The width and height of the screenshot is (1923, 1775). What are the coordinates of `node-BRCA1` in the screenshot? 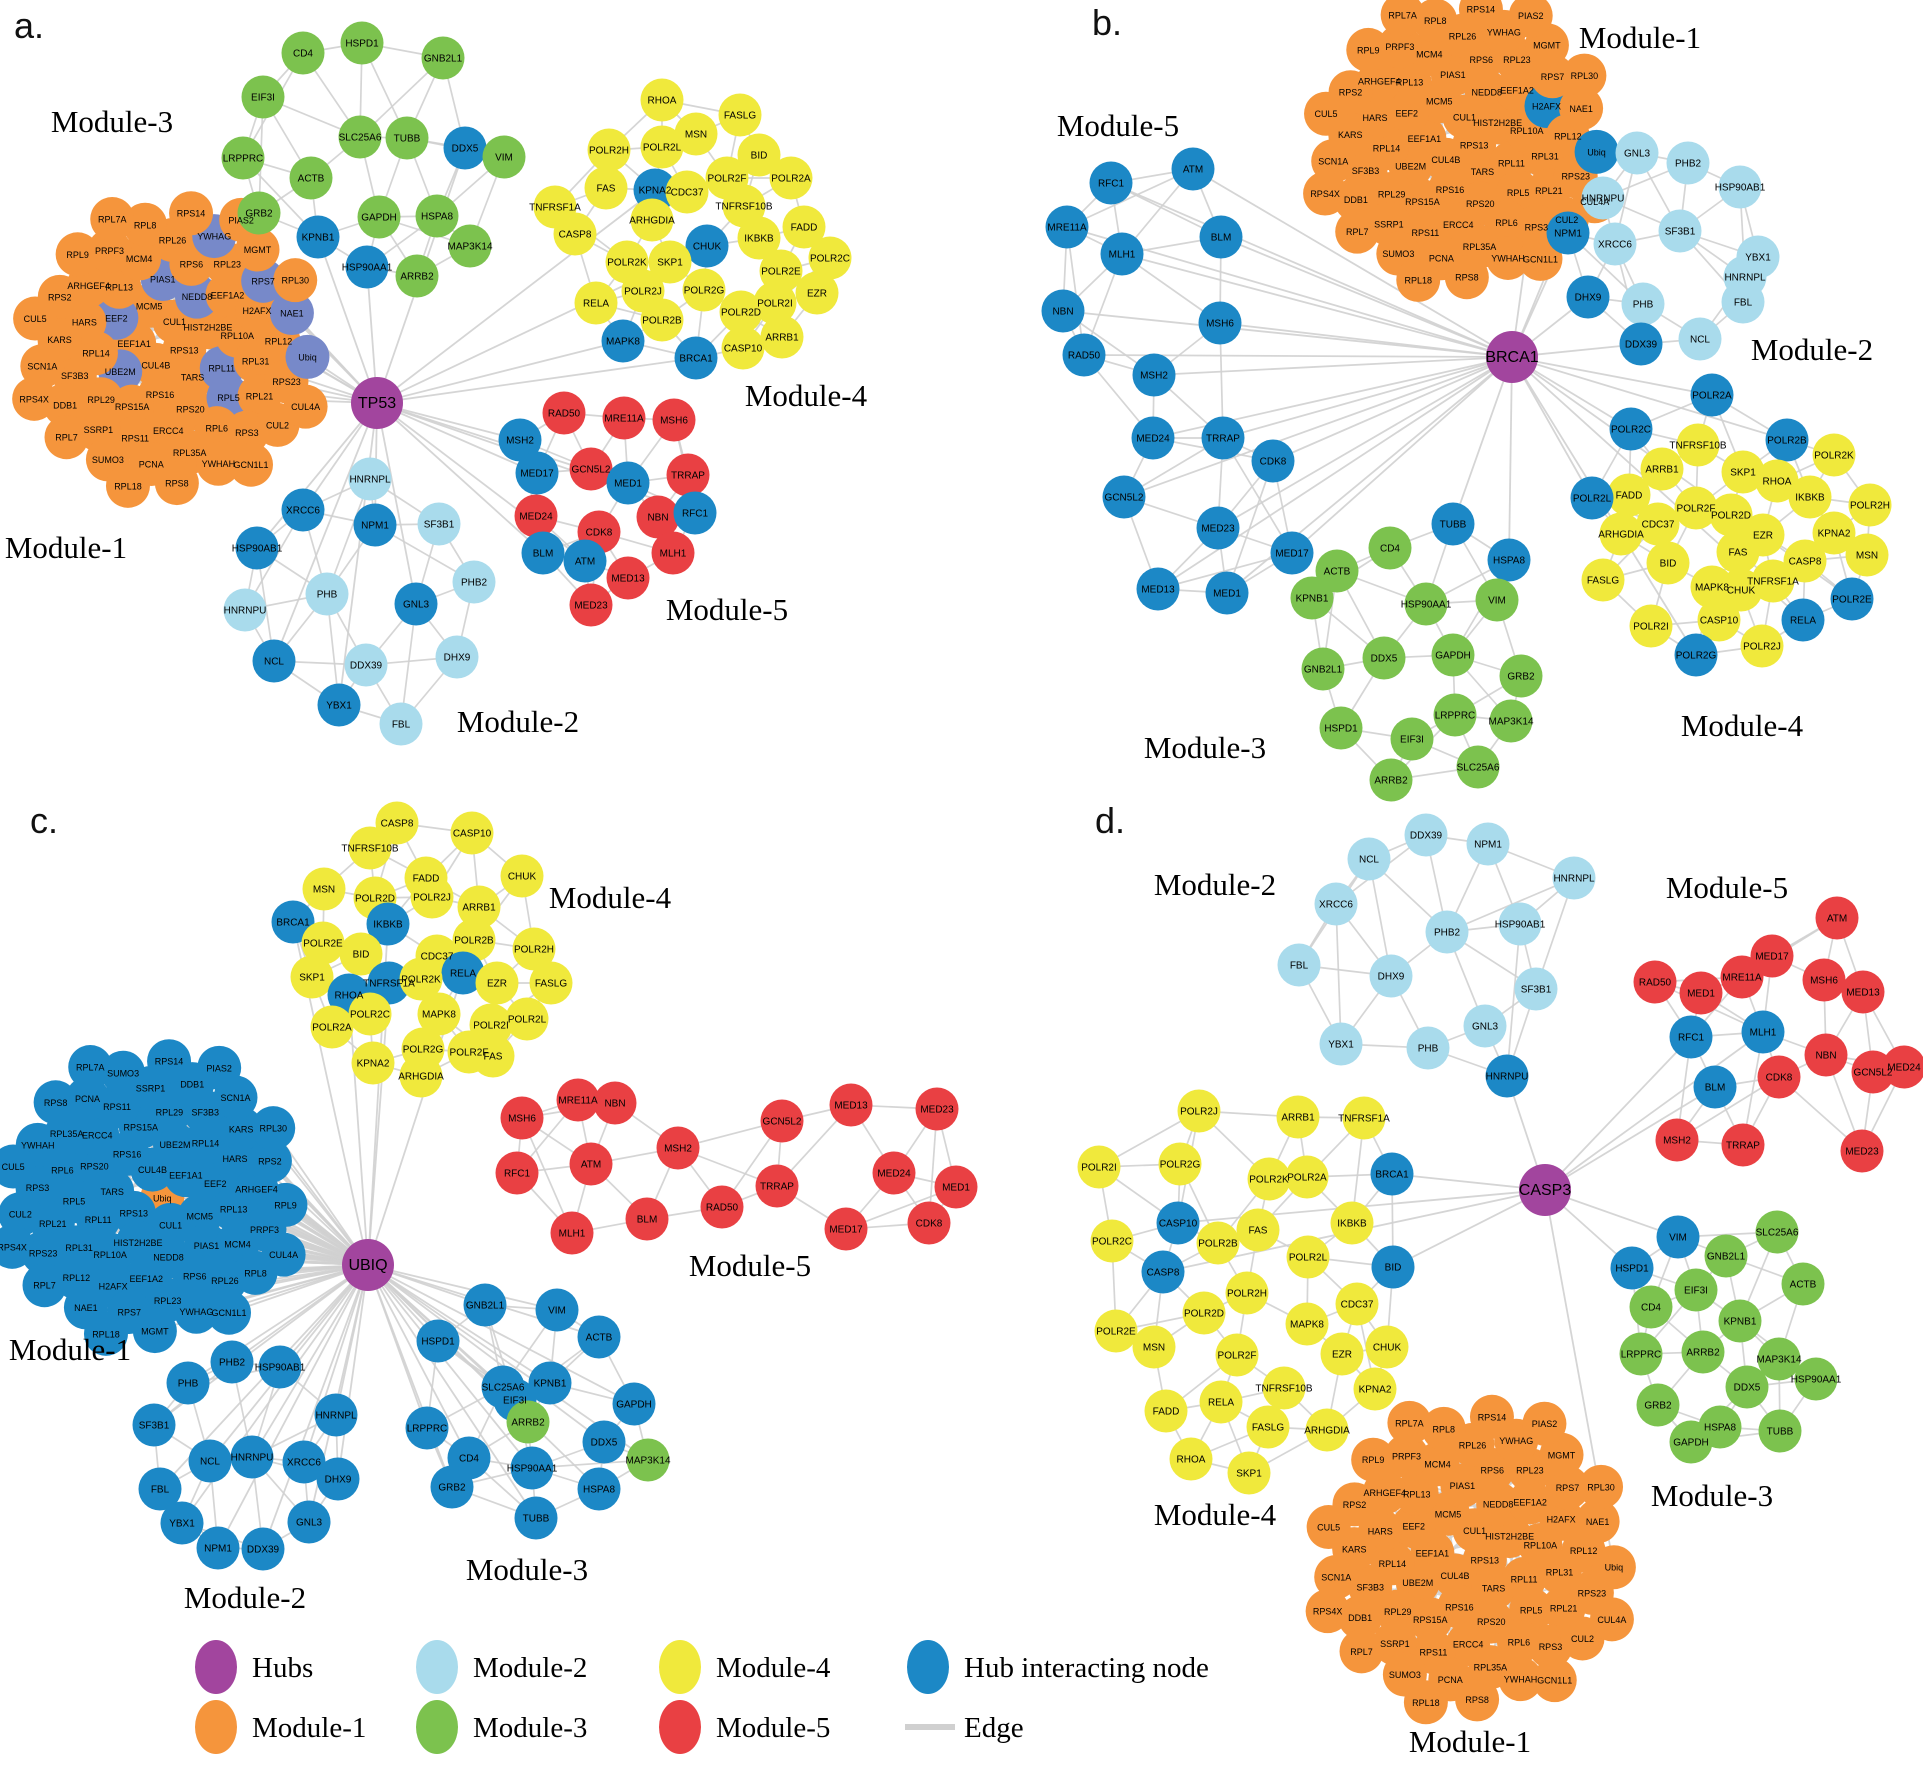 It's located at (1392, 1174).